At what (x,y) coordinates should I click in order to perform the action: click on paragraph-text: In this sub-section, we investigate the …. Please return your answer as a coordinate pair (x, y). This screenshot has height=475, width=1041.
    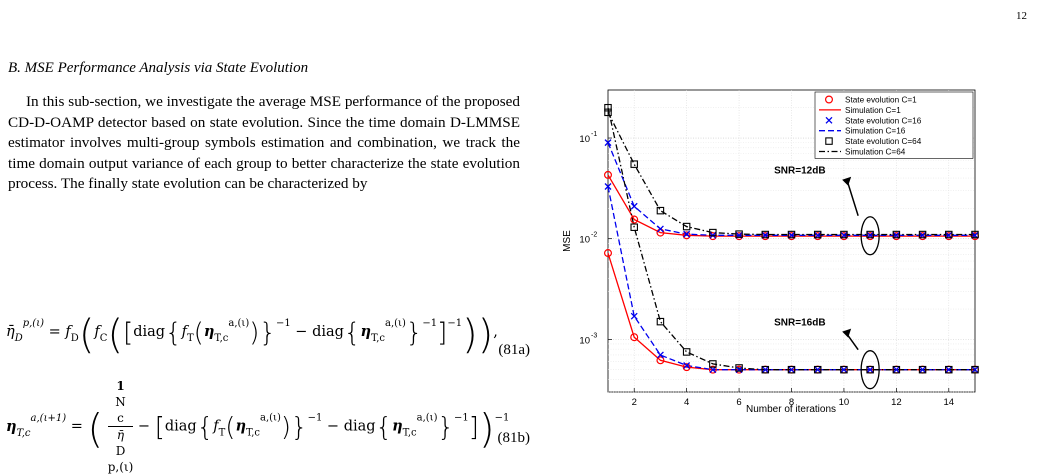
    Looking at the image, I should click on (264, 142).